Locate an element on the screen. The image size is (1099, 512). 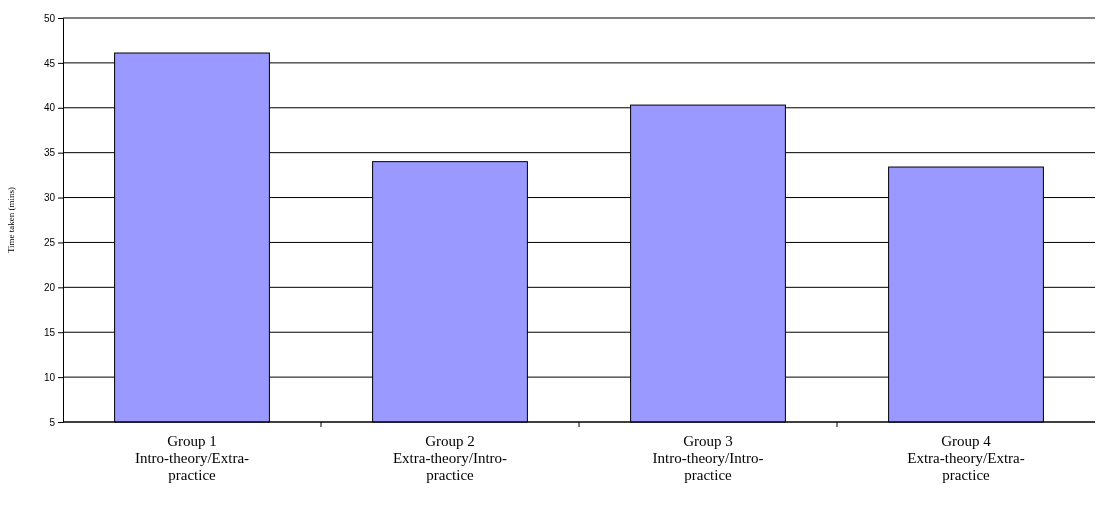
y-tick-label: 20 is located at coordinates (49, 288).